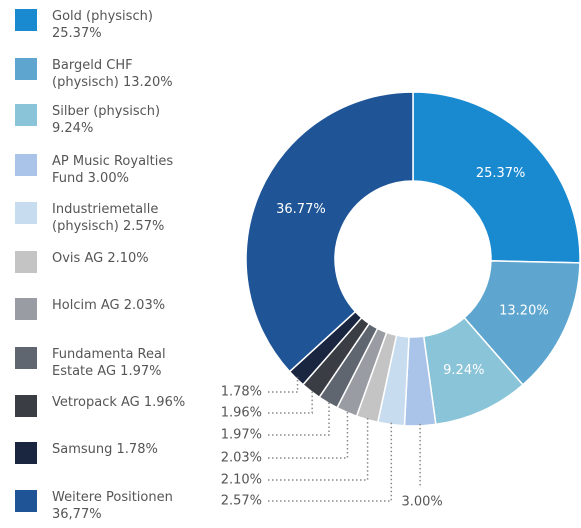 Image resolution: width=581 pixels, height=528 pixels. I want to click on legend-item: Weitere Positionen 36,77%, so click(115, 506).